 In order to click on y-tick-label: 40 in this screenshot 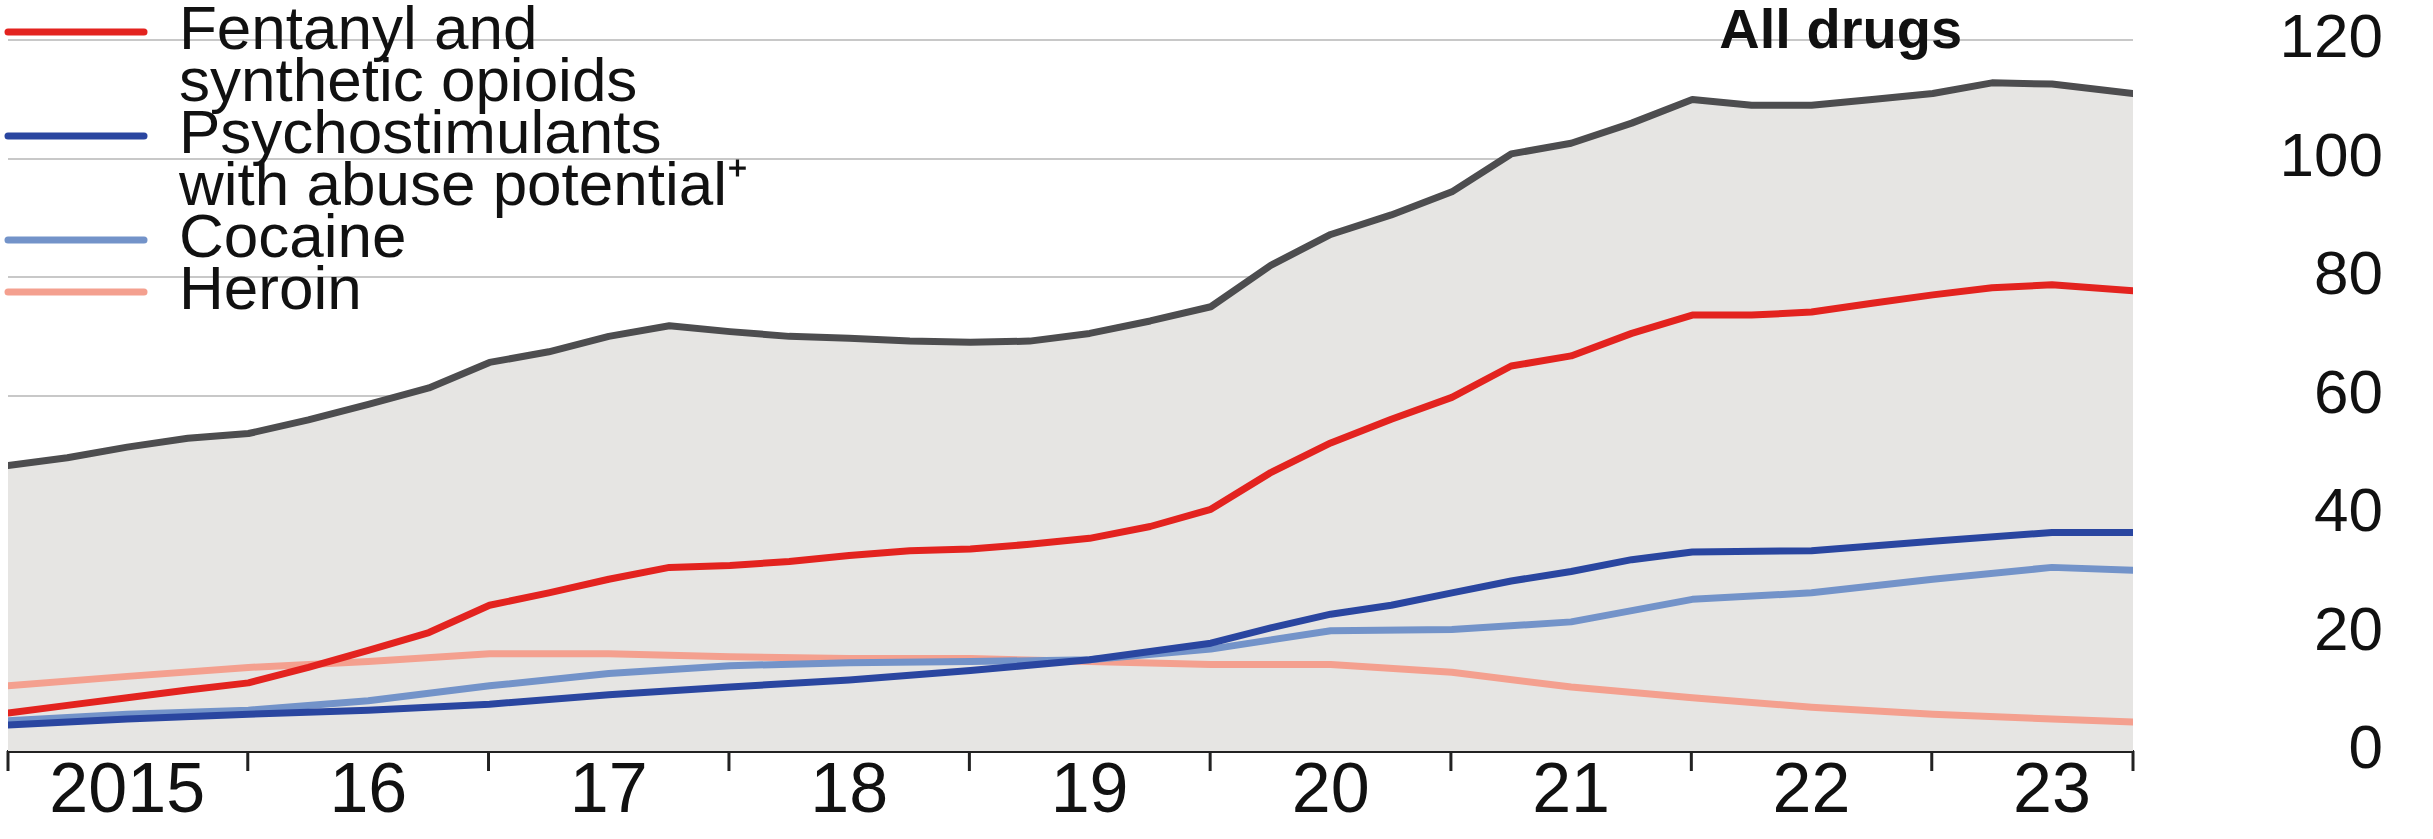, I will do `click(2348, 510)`.